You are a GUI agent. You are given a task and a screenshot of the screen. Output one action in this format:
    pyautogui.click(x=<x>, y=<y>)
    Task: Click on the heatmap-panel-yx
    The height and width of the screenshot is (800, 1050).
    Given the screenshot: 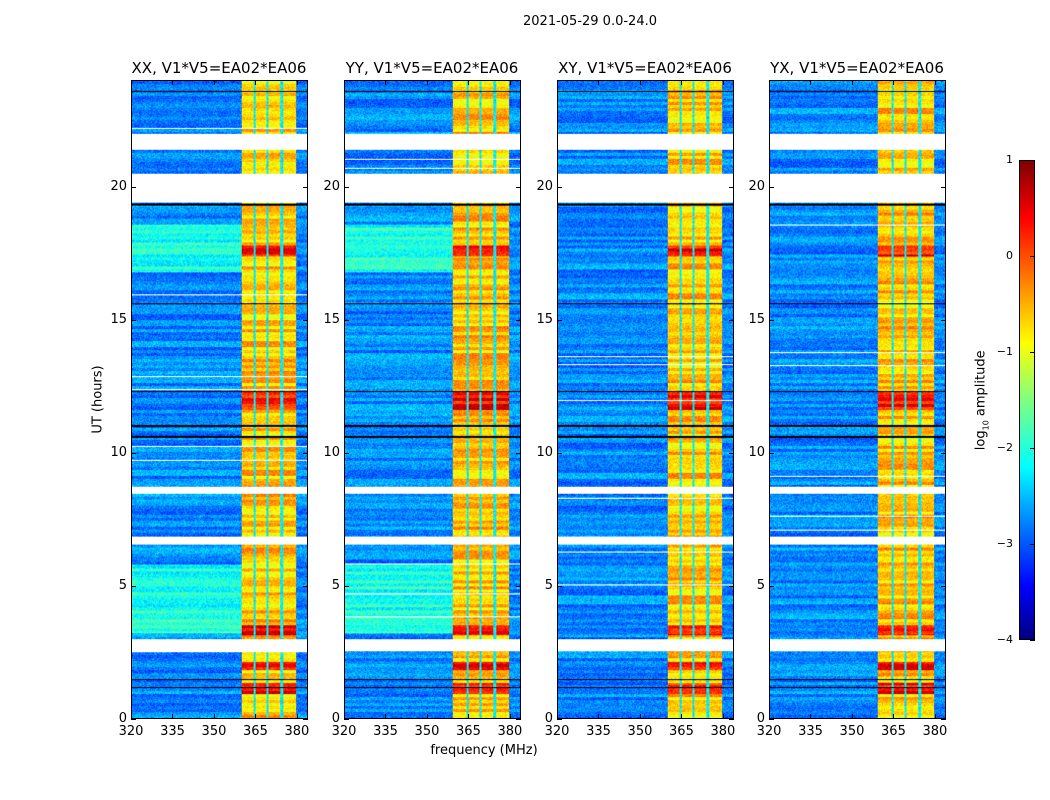 What is the action you would take?
    pyautogui.click(x=857, y=399)
    